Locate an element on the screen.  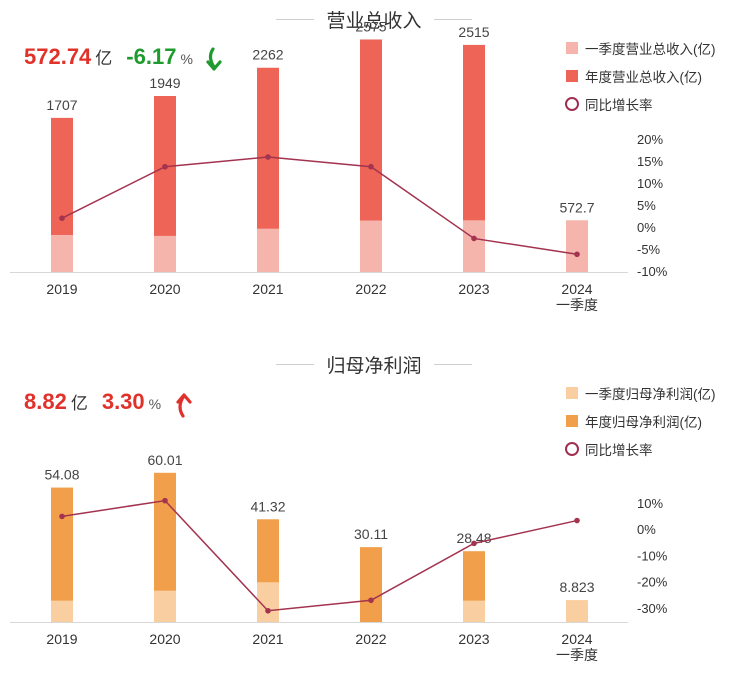
bar-value-label-0: 54.08 is located at coordinates (61, 475).